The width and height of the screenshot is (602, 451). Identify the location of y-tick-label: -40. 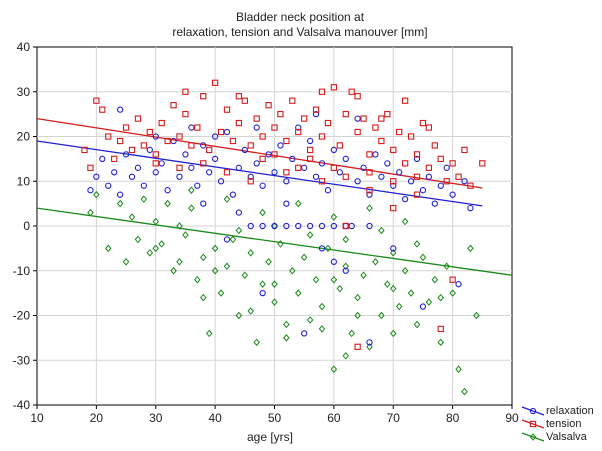
(22, 405).